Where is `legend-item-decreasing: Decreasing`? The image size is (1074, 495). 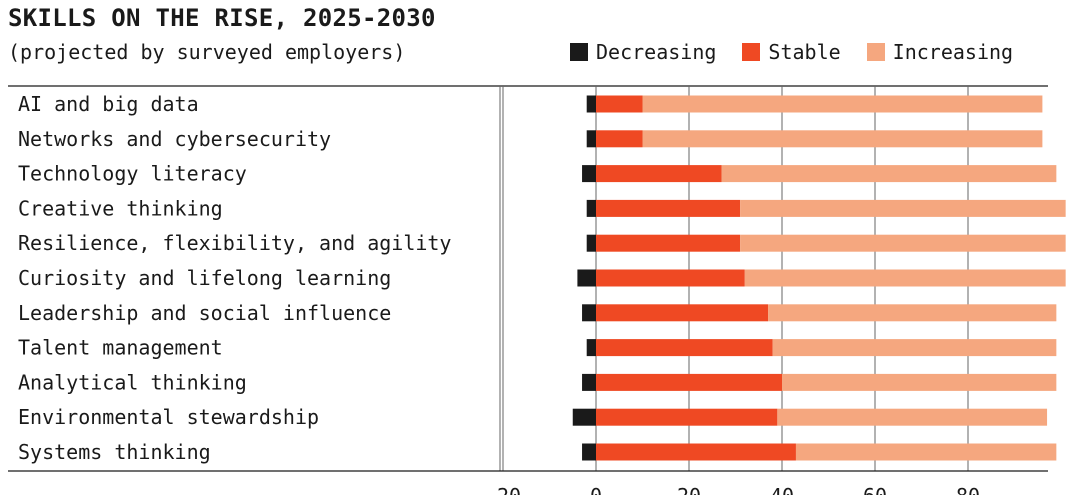
legend-item-decreasing: Decreasing is located at coordinates (643, 52).